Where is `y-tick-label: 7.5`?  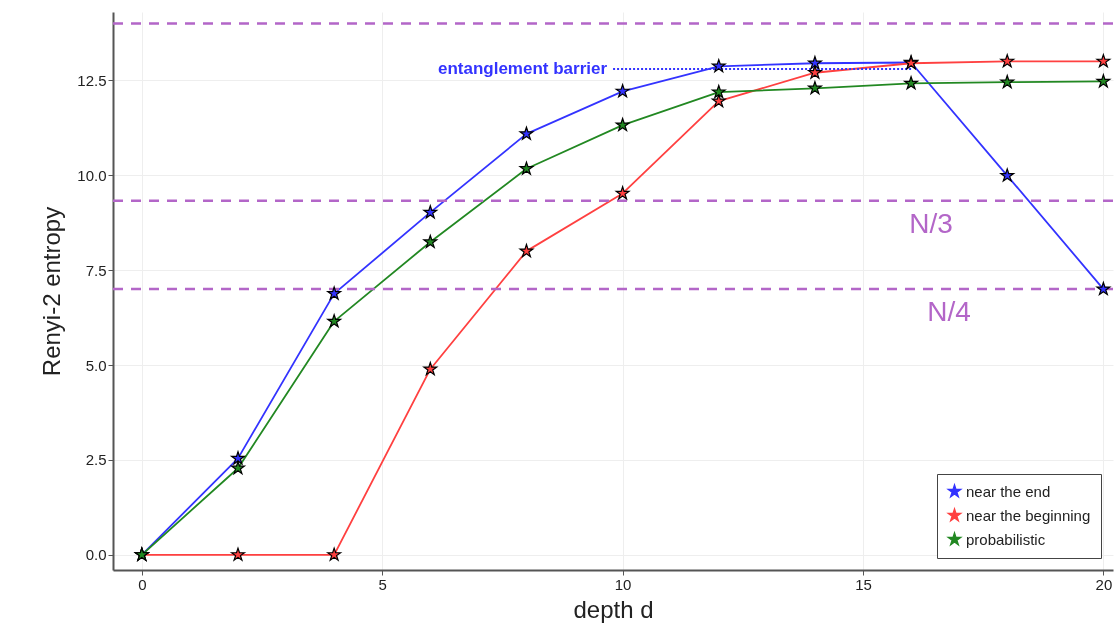
y-tick-label: 7.5 is located at coordinates (96, 270).